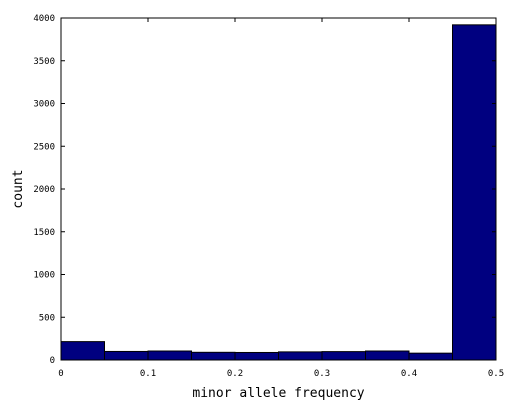 This screenshot has width=520, height=405. What do you see at coordinates (47, 318) in the screenshot?
I see `y-tick-label-1: 500` at bounding box center [47, 318].